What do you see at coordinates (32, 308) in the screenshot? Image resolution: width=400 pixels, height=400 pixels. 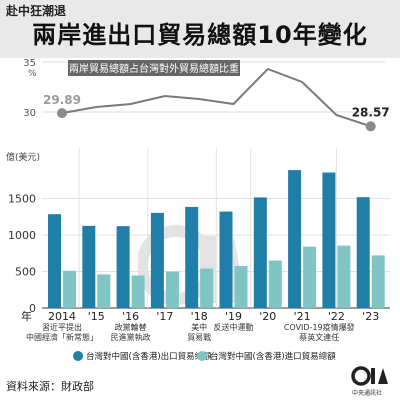 I see `bar-tick-label: 0` at bounding box center [32, 308].